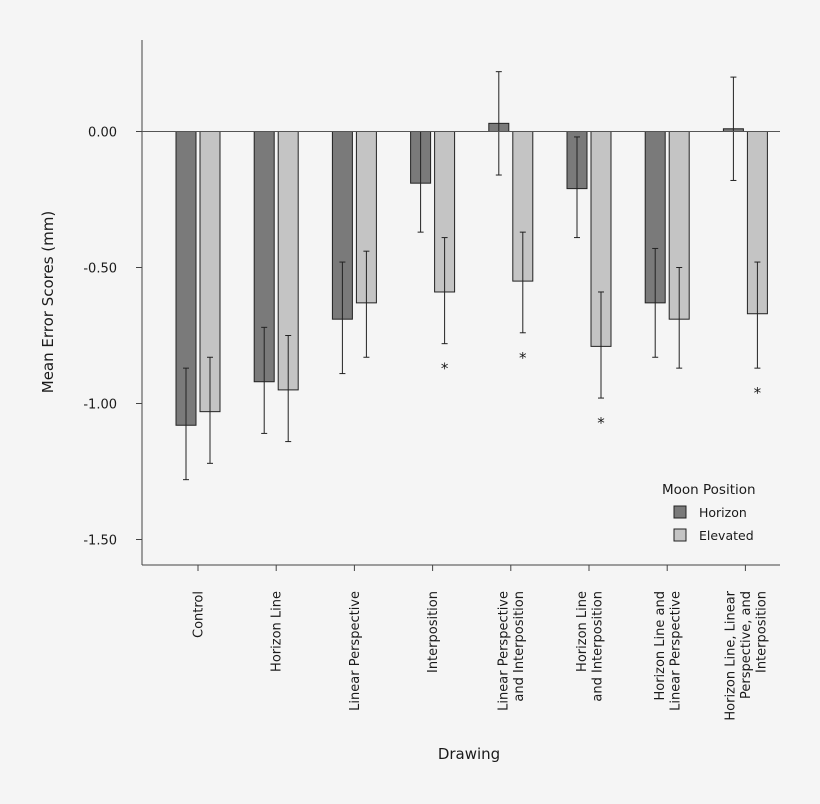  Describe the element at coordinates (660, 646) in the screenshot. I see `x-tick-label-line: Horizon Line and` at that location.